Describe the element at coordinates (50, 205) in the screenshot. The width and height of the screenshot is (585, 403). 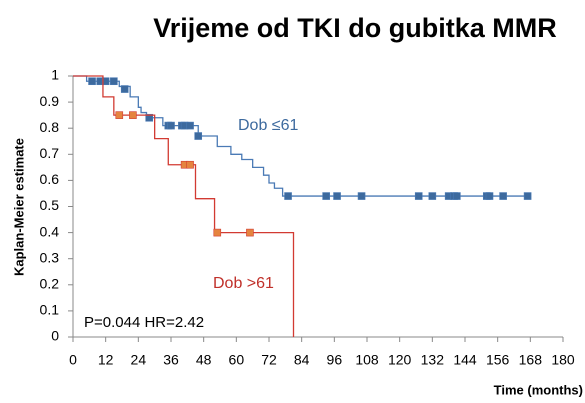
I see `y-tick-label: 0.5` at that location.